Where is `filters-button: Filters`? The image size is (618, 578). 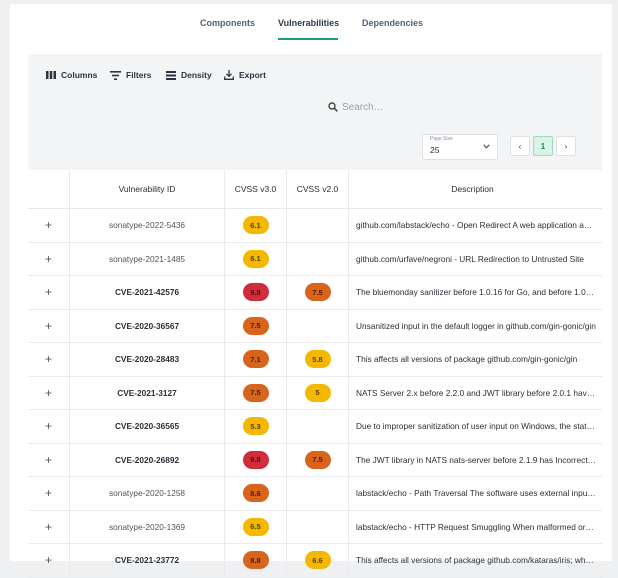 filters-button: Filters is located at coordinates (131, 75).